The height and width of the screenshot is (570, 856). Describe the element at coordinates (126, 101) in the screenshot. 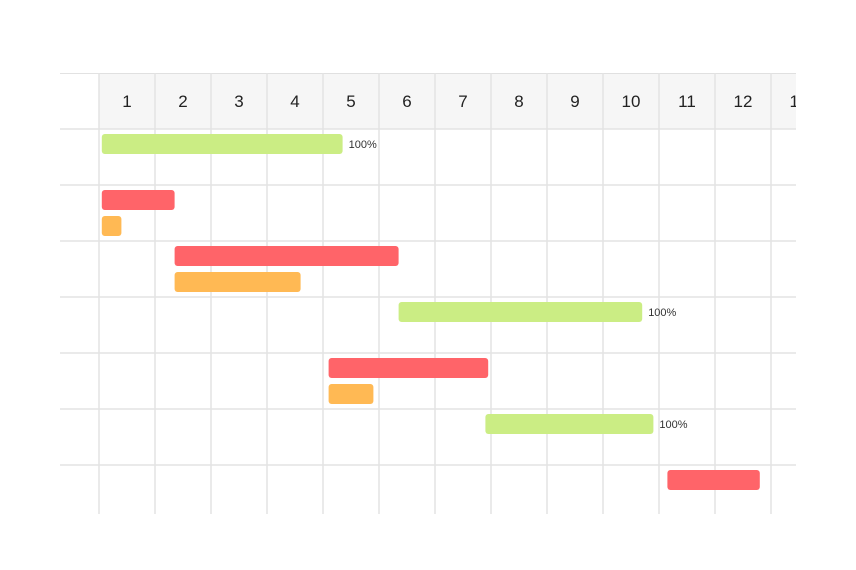

I see `column-label: 1` at that location.